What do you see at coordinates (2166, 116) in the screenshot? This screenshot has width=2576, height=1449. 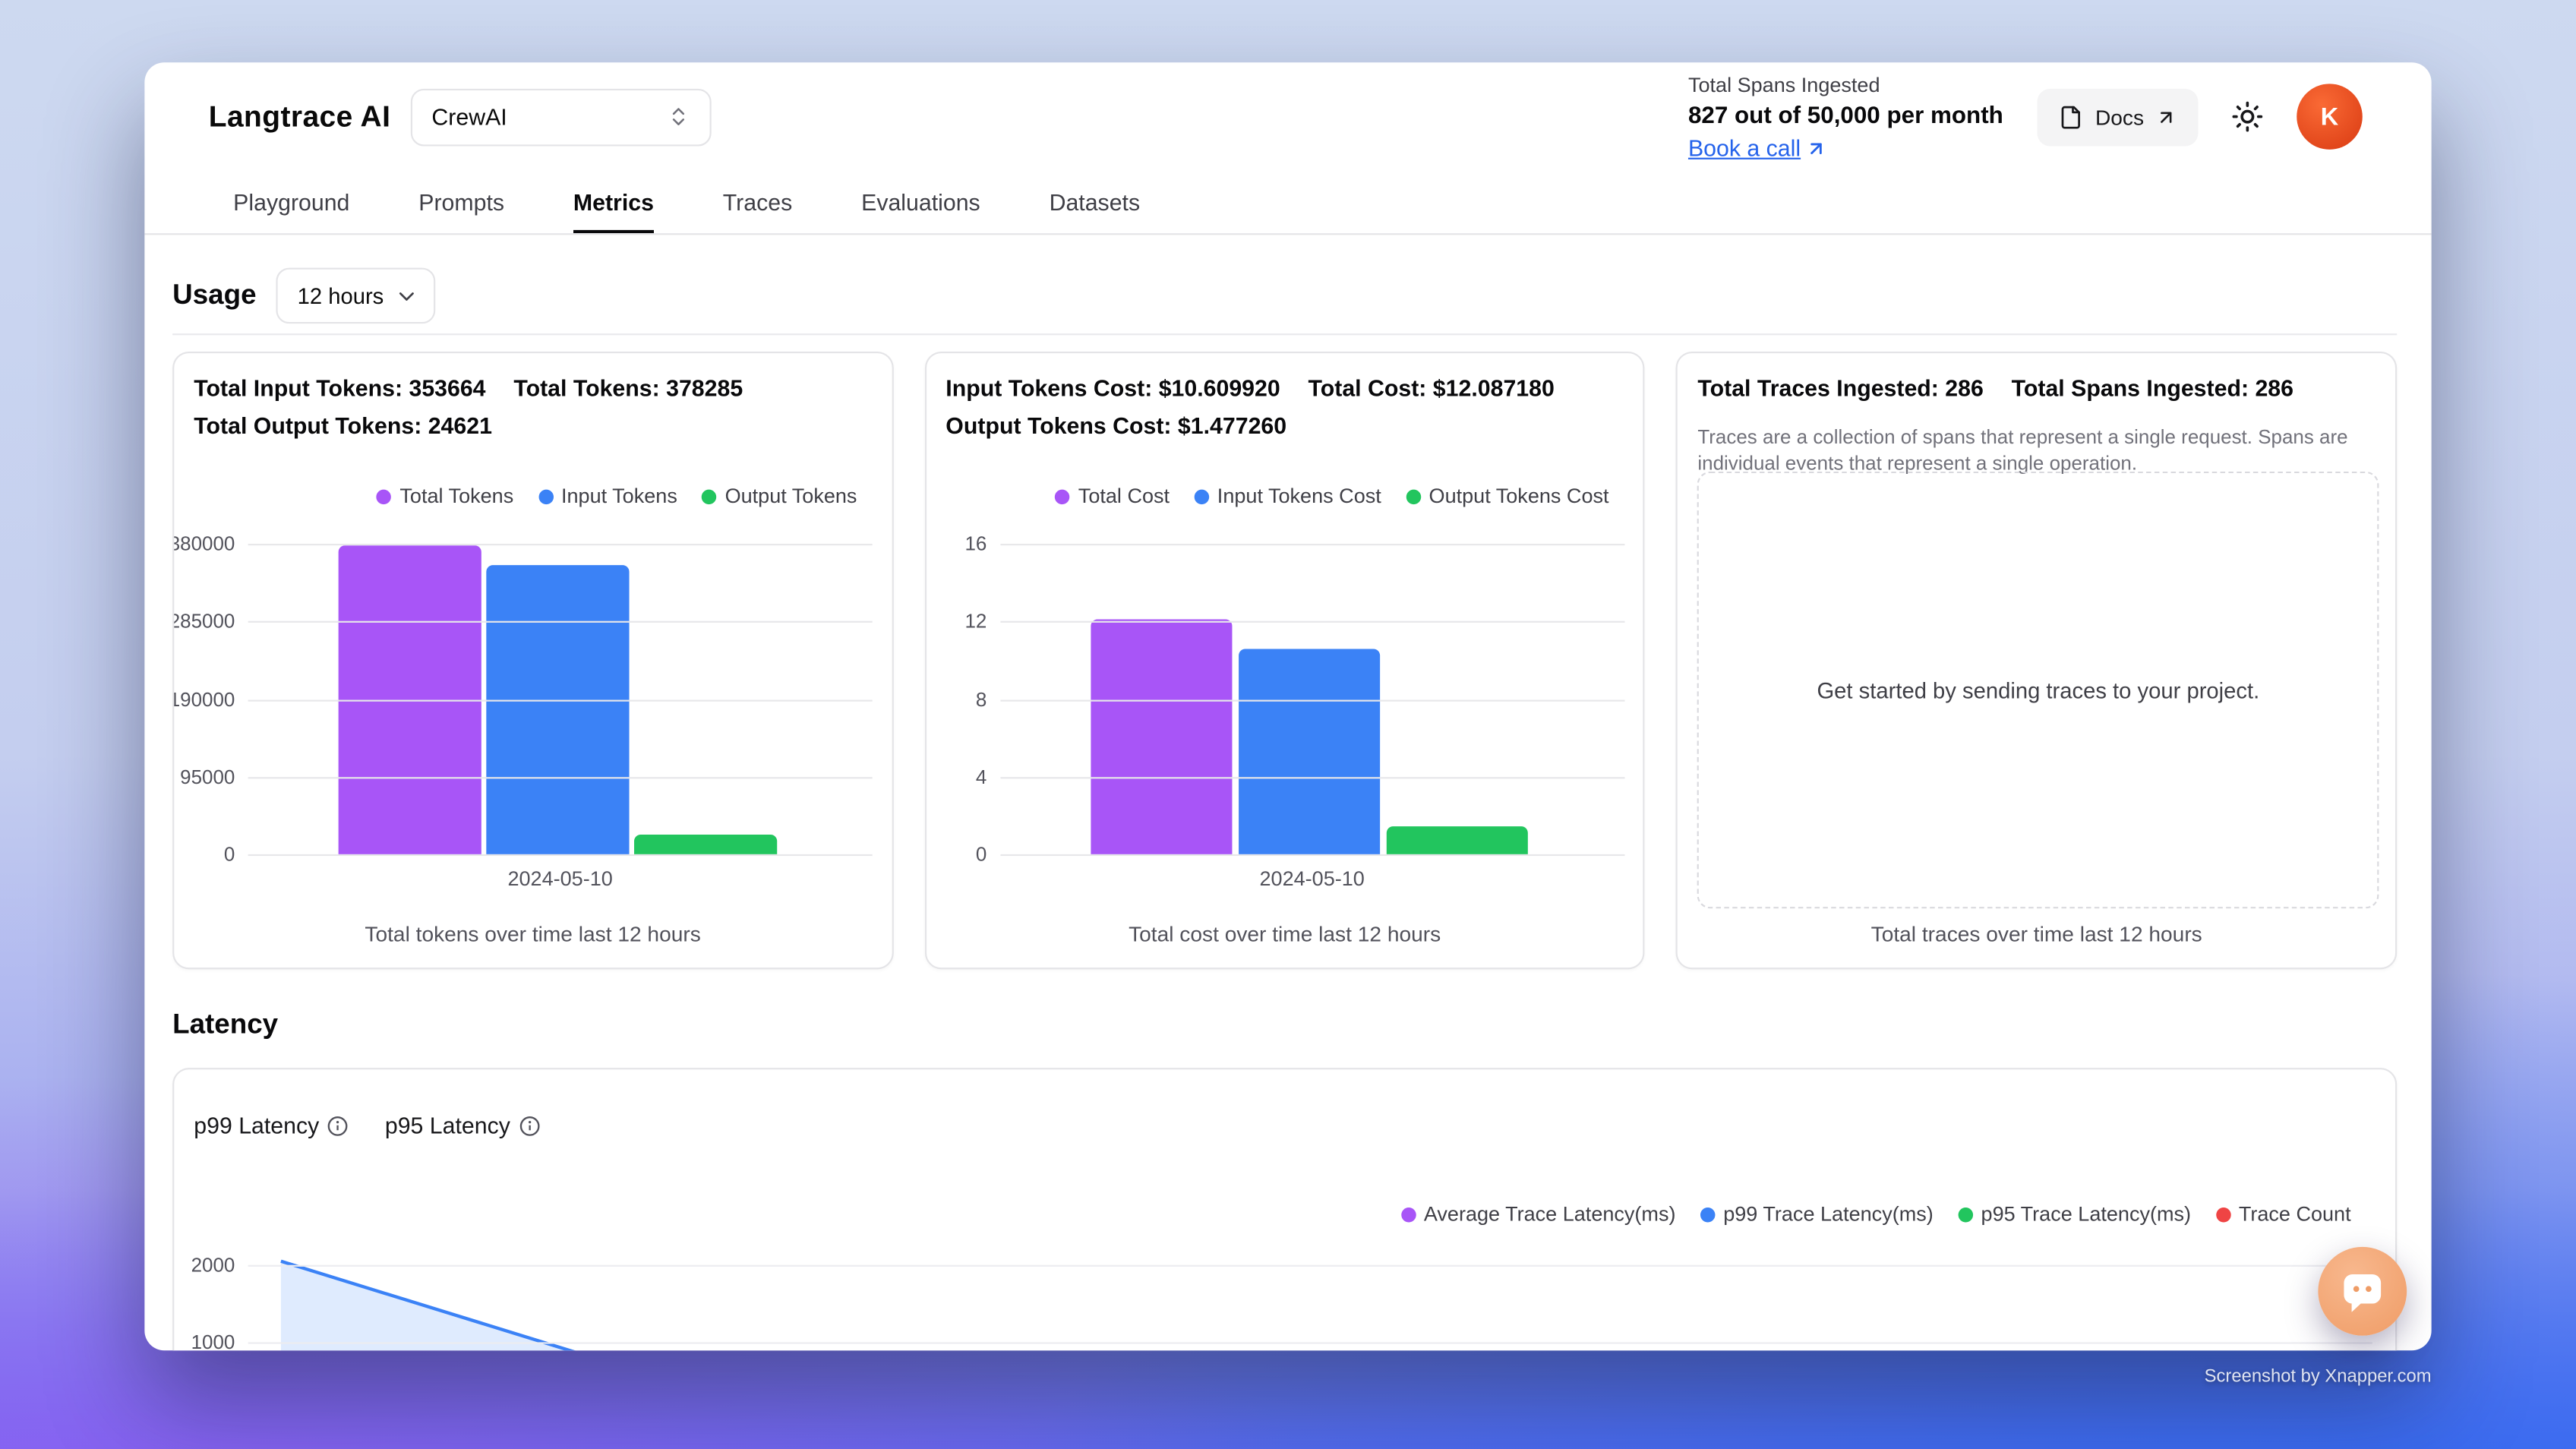 I see `arrow-up-right-icon` at bounding box center [2166, 116].